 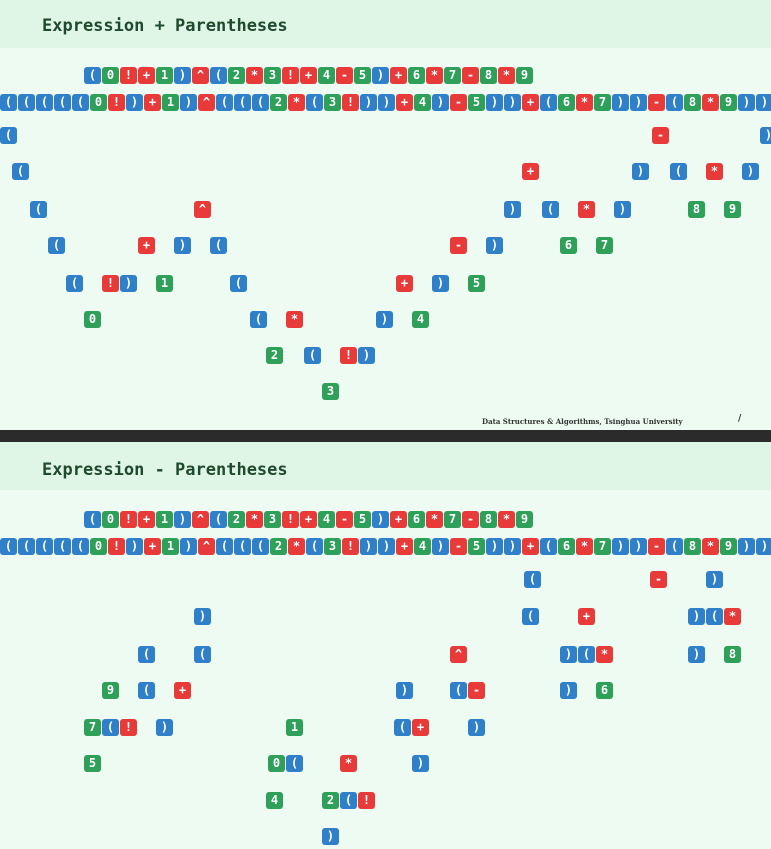 I want to click on page-mark: /, so click(x=740, y=419).